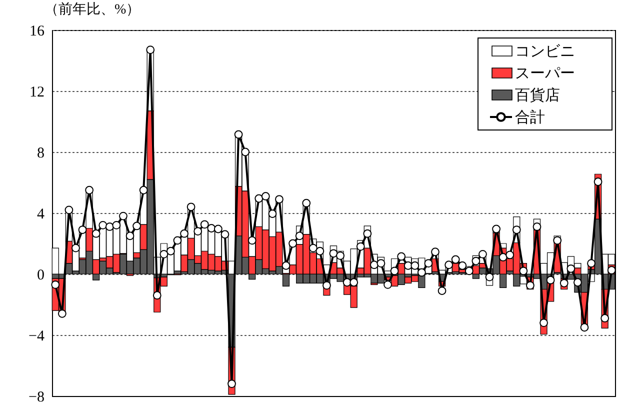 Image resolution: width=624 pixels, height=406 pixels. Describe the element at coordinates (37, 92) in the screenshot. I see `y-tick-label: 12` at that location.